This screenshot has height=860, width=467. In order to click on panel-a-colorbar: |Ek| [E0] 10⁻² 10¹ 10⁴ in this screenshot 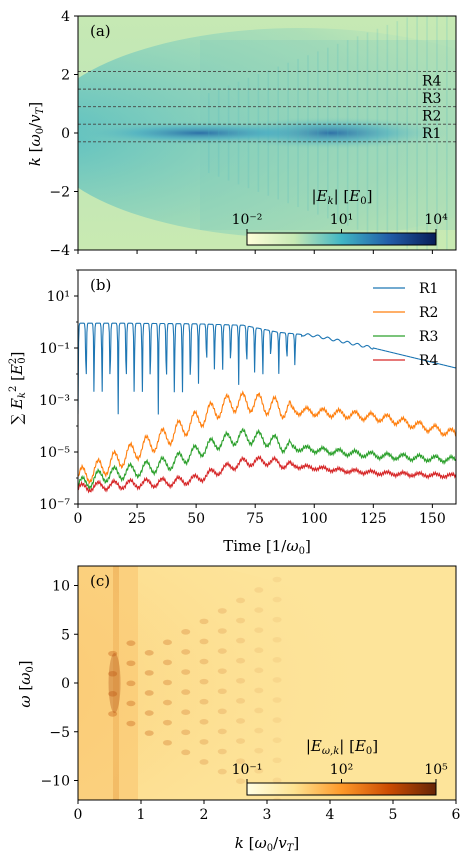, I will do `click(340, 216)`.